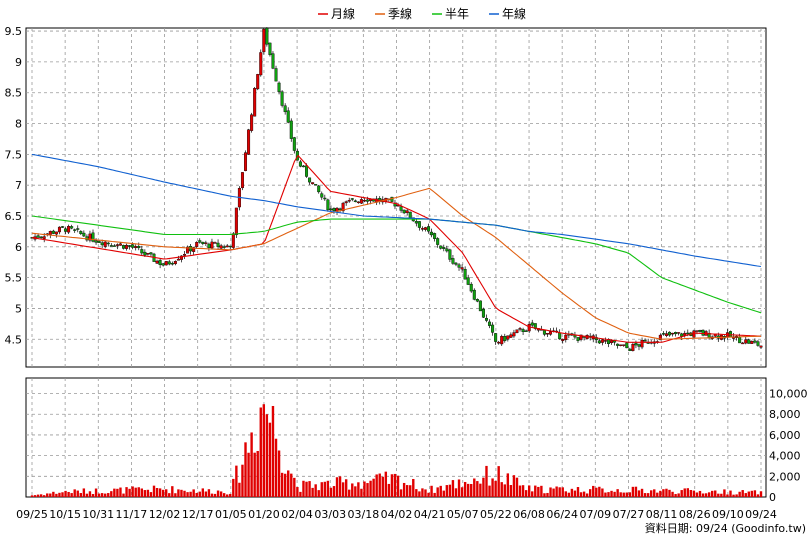 This screenshot has width=808, height=540. What do you see at coordinates (397, 514) in the screenshot?
I see `date-tick-label: 04/02` at bounding box center [397, 514].